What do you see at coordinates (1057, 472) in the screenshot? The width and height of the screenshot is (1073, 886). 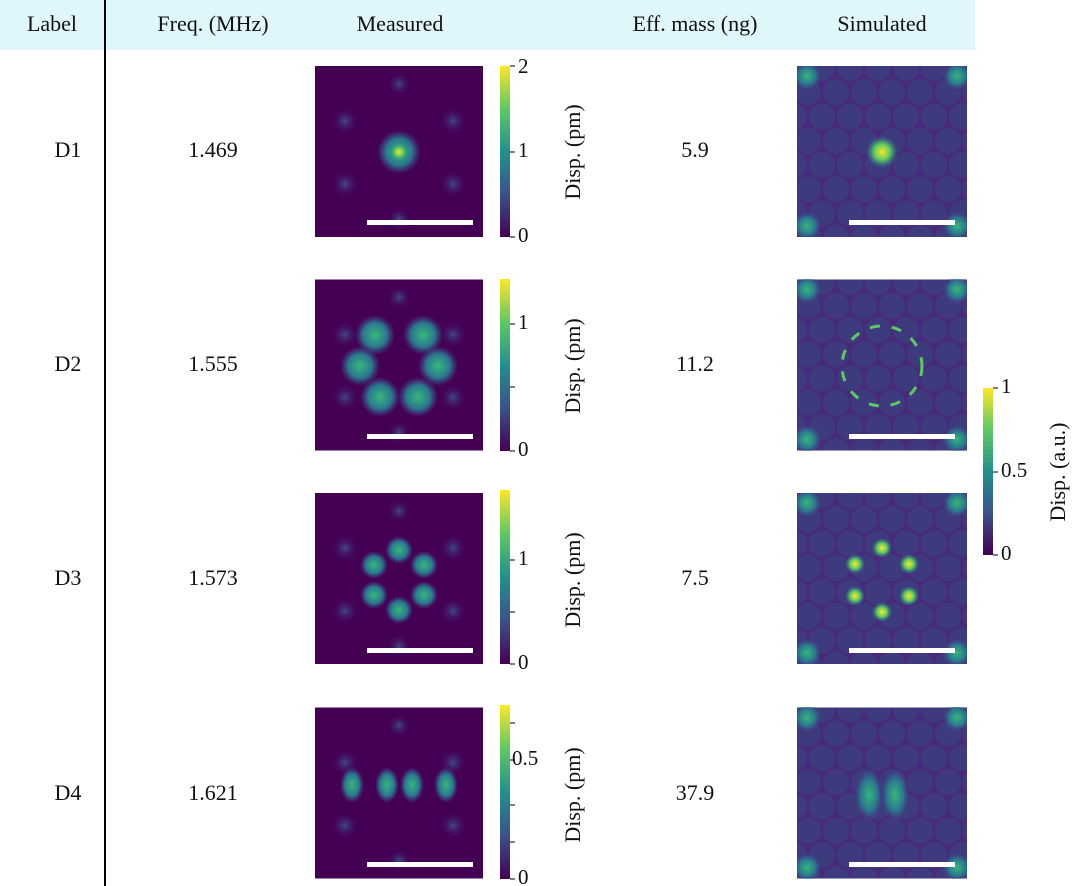 I see `colorbar-label: Disp. (a.u.)` at bounding box center [1057, 472].